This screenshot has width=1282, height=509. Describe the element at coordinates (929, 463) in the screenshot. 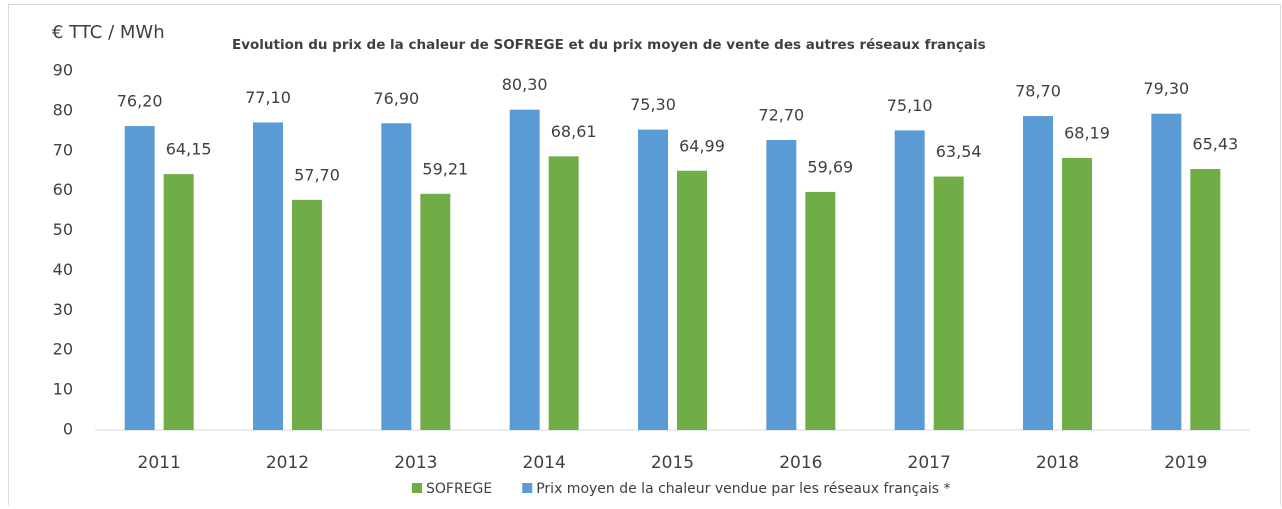

I see `x-tick-label: 2017` at that location.